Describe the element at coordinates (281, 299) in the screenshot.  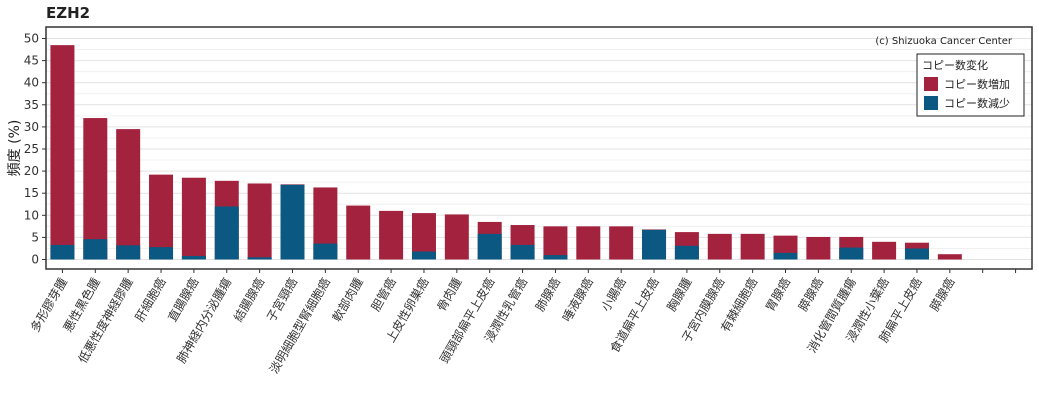
I see `x-tick-label: 子宮頸癌` at that location.